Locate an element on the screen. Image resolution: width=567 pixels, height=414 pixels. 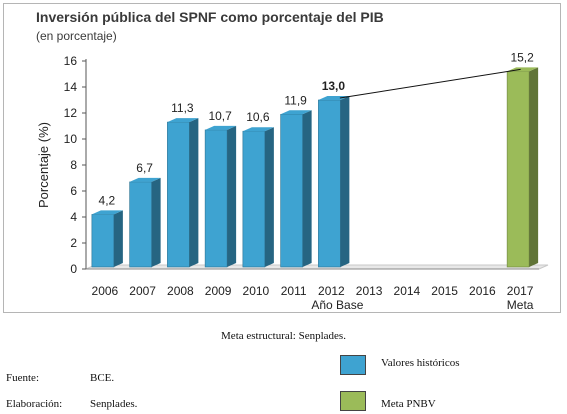
x-tick-label: 2011 is located at coordinates (294, 291).